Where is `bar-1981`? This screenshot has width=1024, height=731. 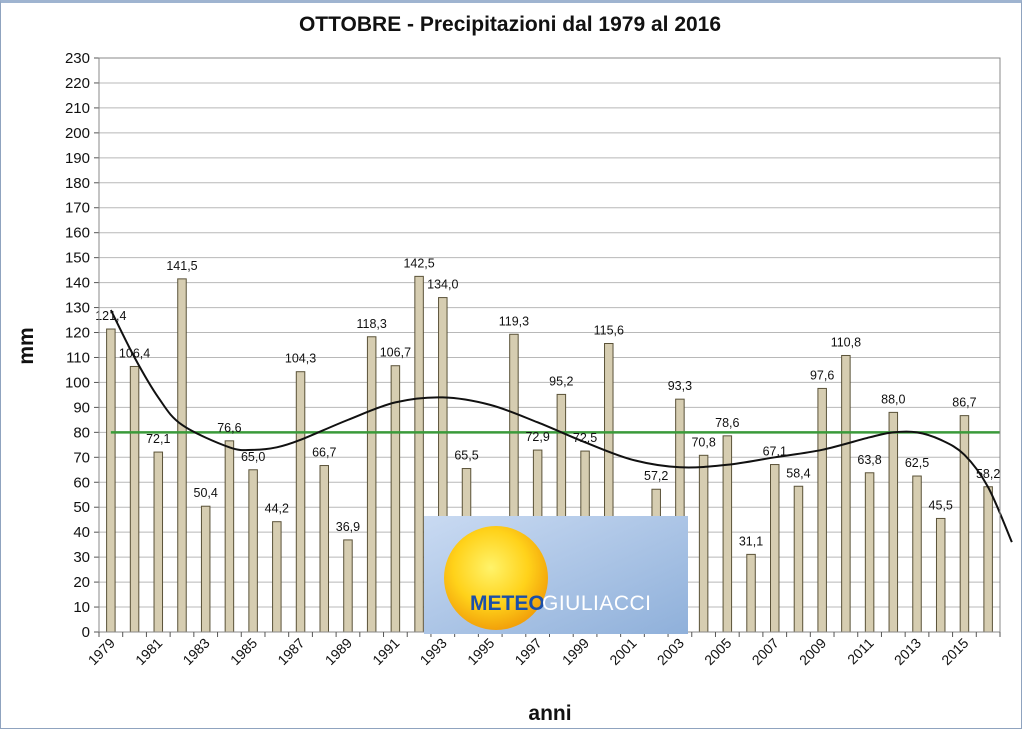 bar-1981 is located at coordinates (158, 542).